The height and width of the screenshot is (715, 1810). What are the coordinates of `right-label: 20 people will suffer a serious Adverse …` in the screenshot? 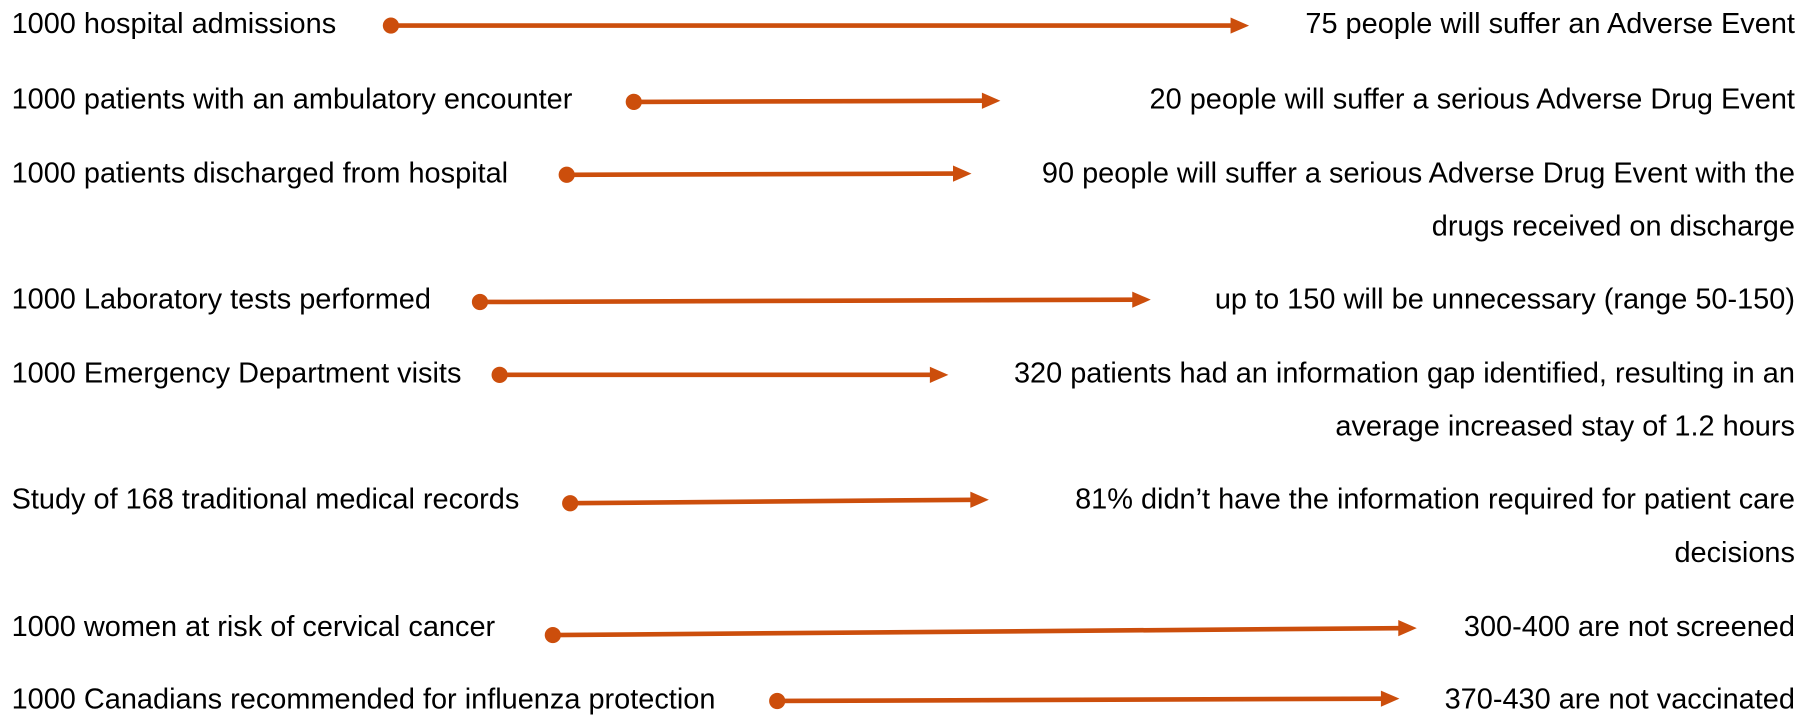 It's located at (1472, 99).